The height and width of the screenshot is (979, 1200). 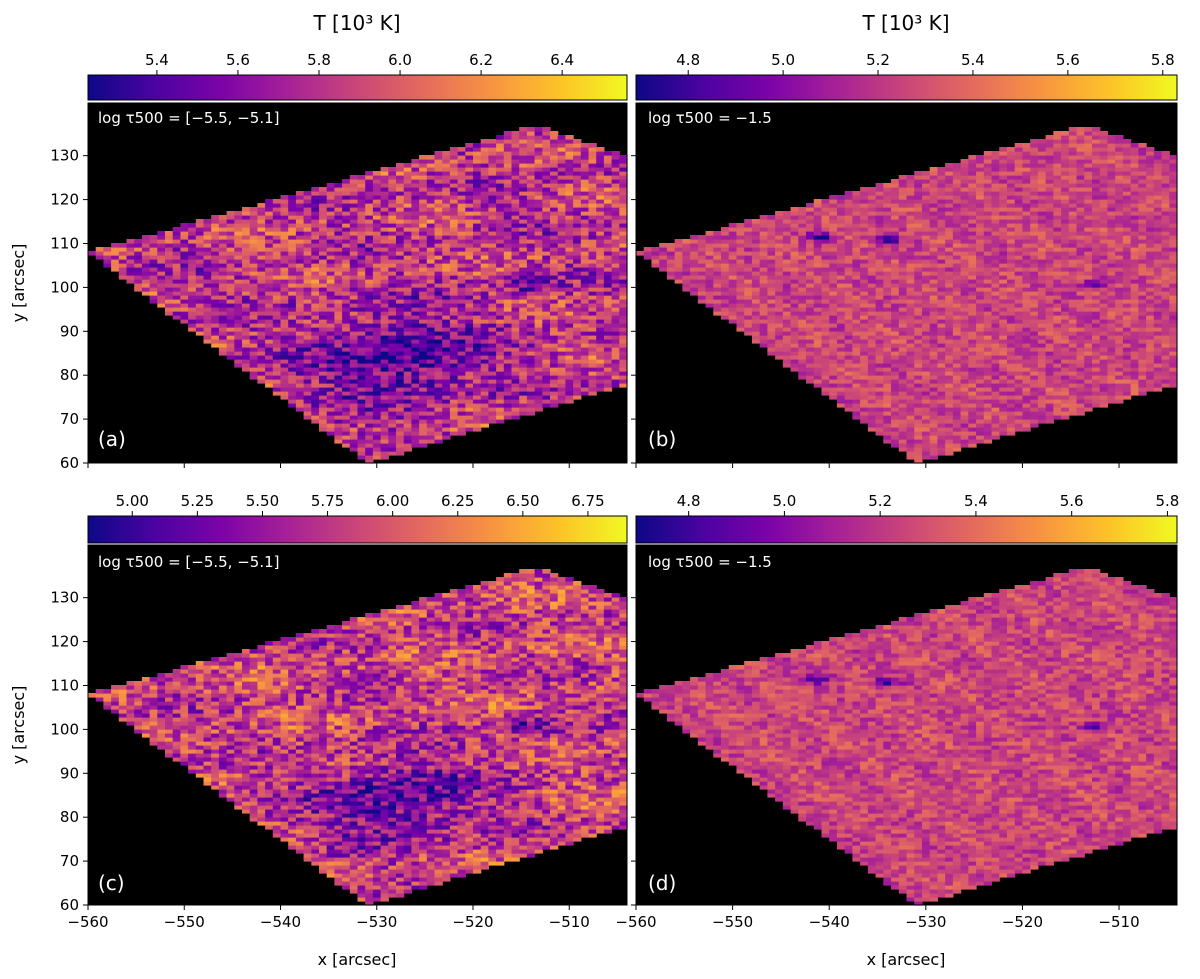 What do you see at coordinates (319, 60) in the screenshot?
I see `colorbar-tick-label: 5.8` at bounding box center [319, 60].